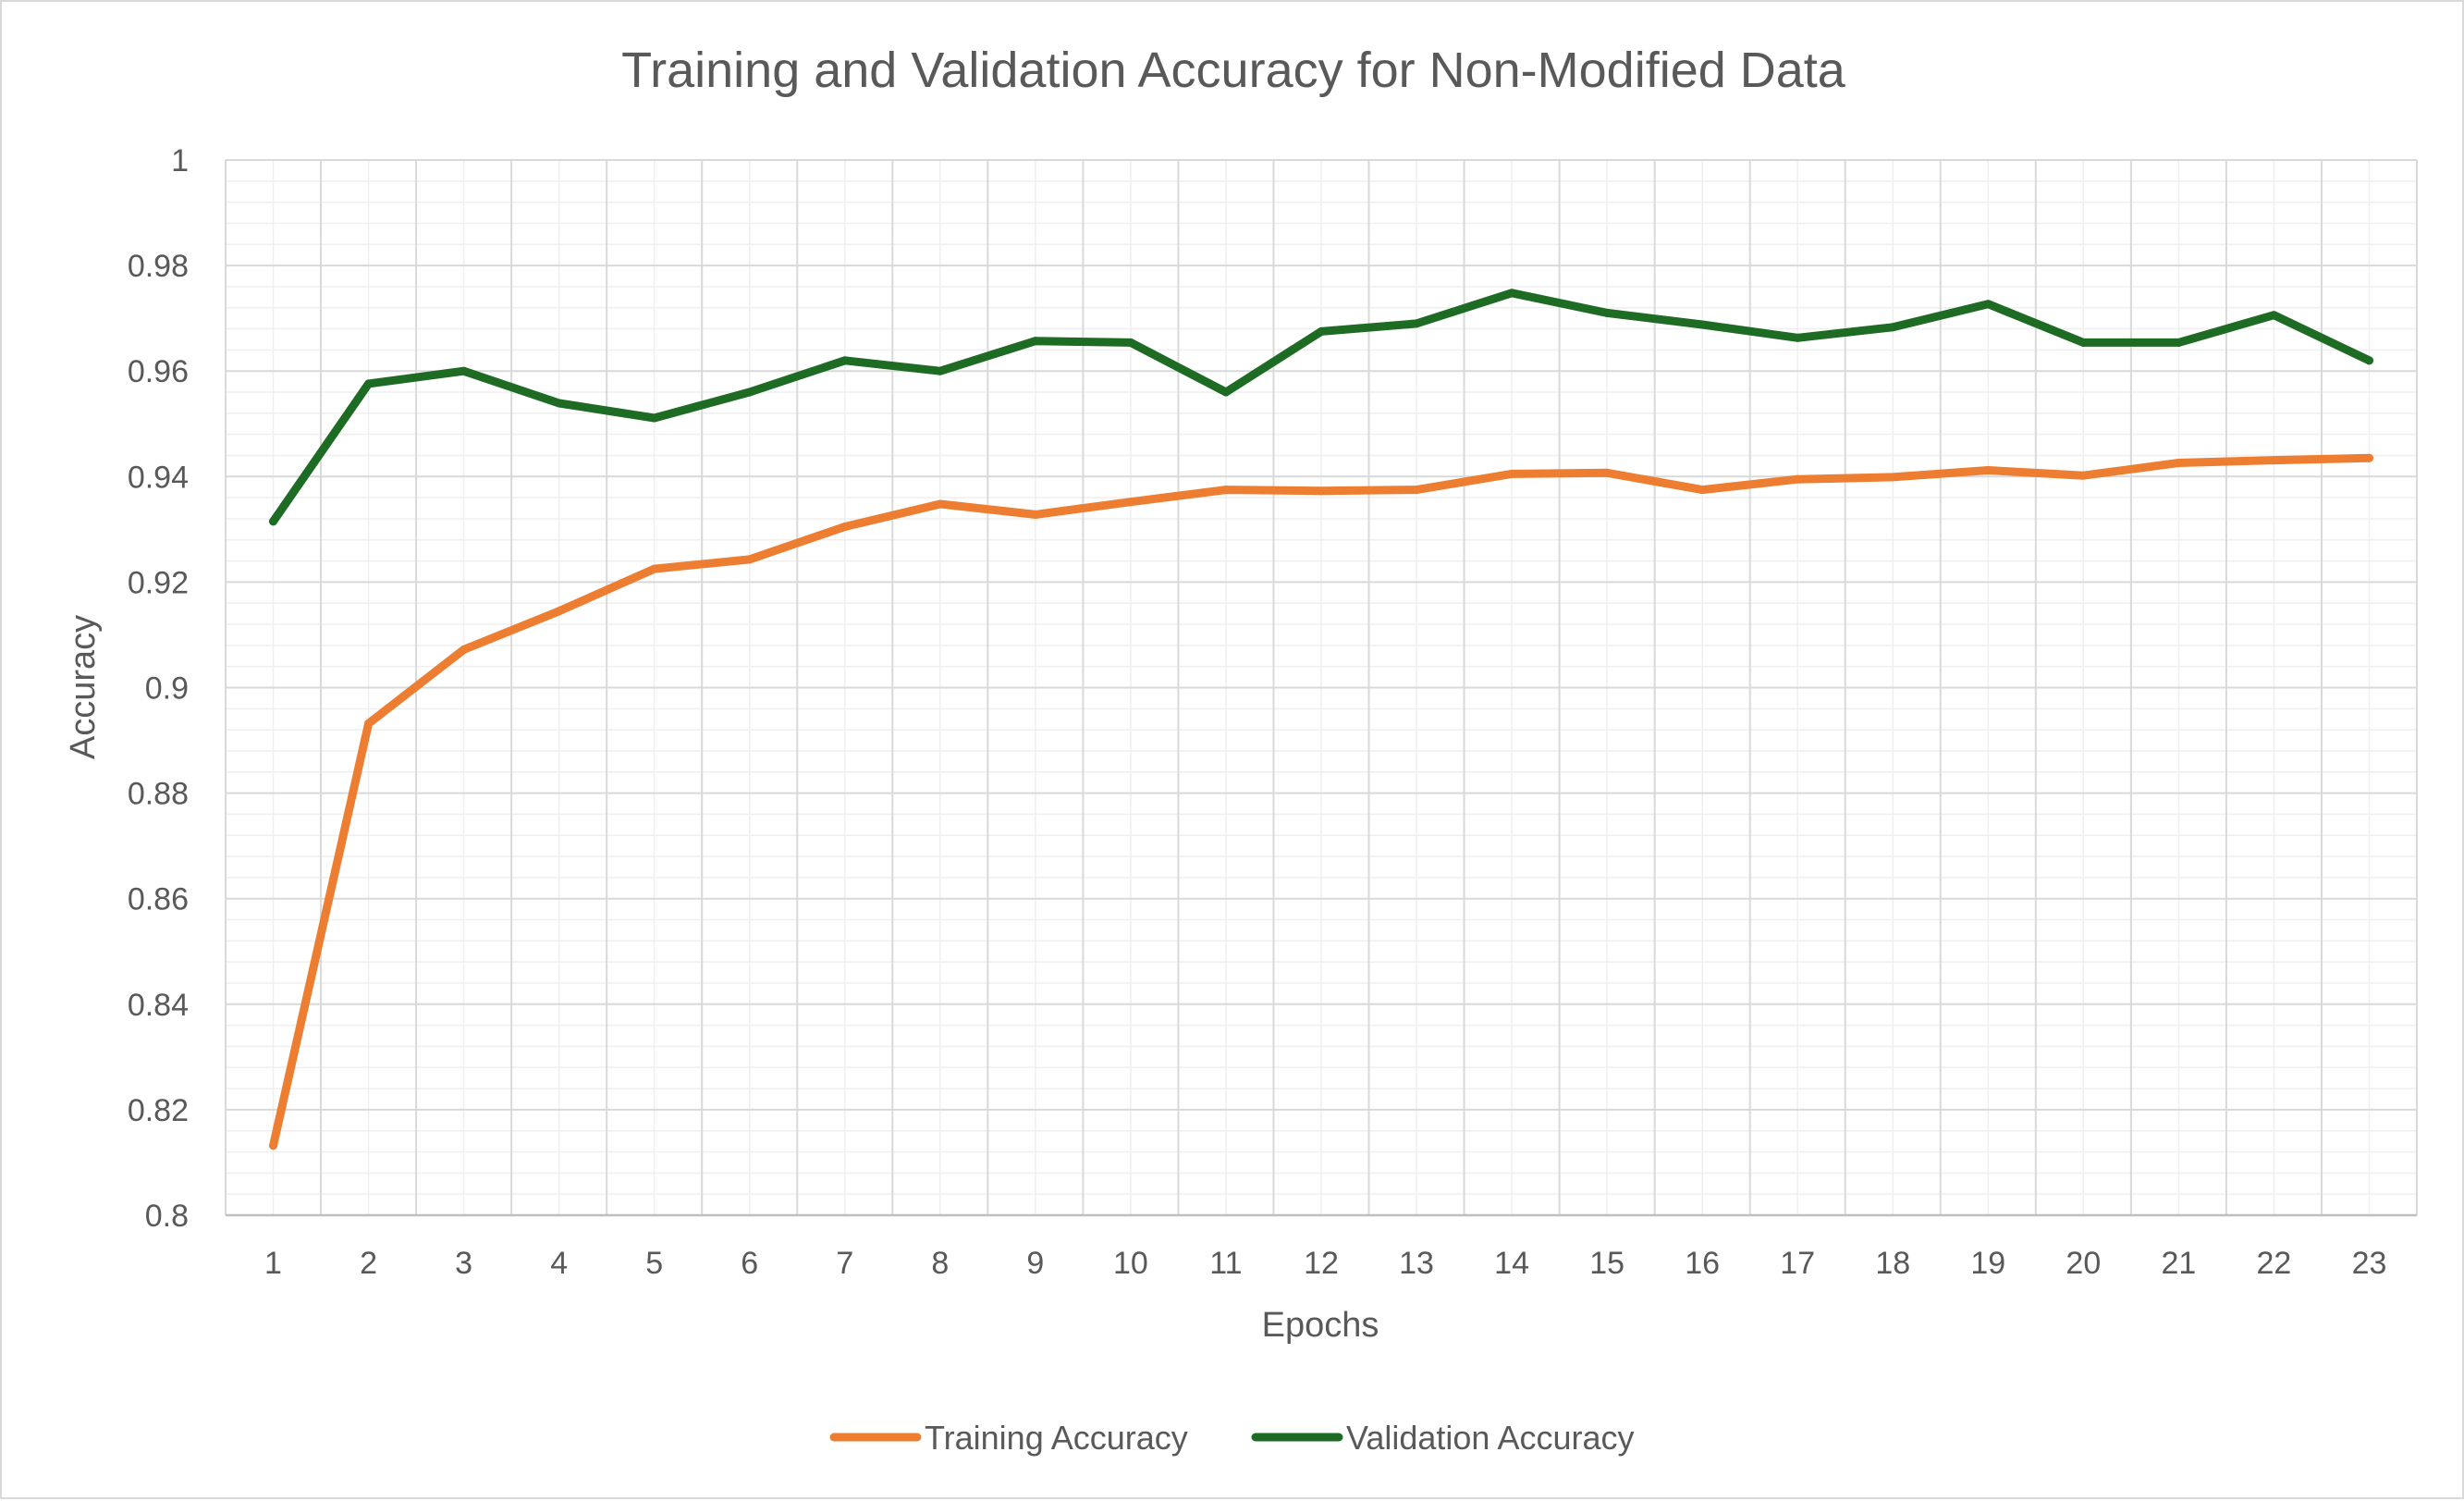  I want to click on y-axis-title: Accuracy, so click(84, 687).